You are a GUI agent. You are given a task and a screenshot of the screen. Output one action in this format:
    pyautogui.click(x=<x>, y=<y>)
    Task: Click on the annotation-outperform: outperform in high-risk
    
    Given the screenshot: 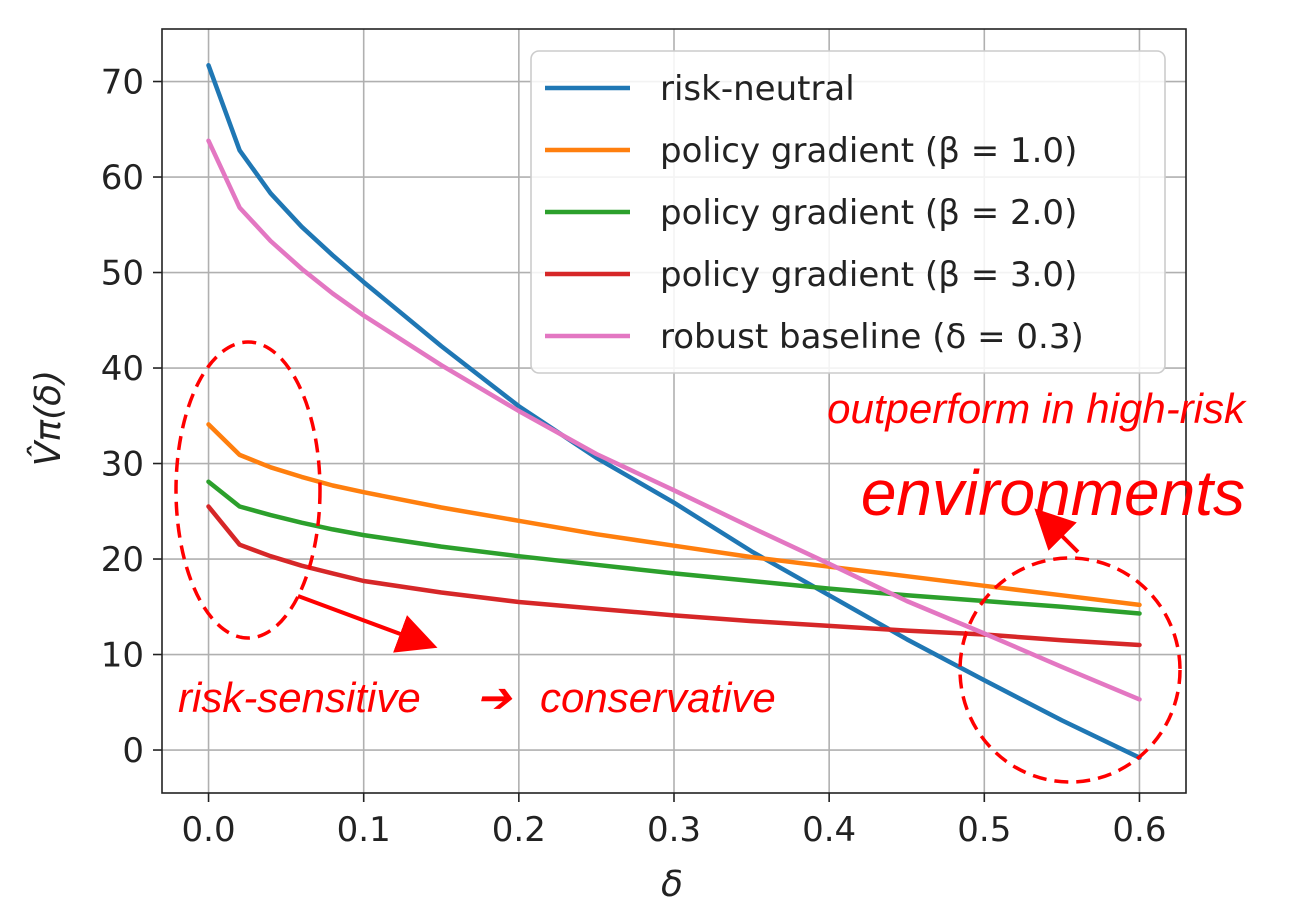 What is the action you would take?
    pyautogui.click(x=1037, y=408)
    